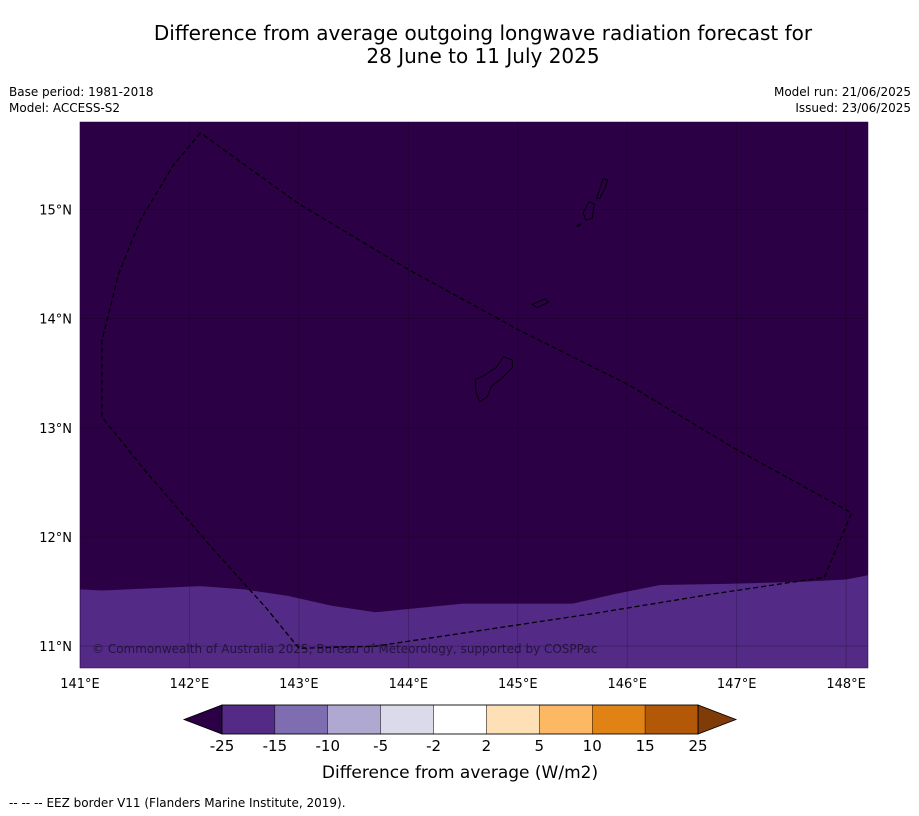 Image resolution: width=919 pixels, height=816 pixels. I want to click on colorbar-over-arrow, so click(717, 719).